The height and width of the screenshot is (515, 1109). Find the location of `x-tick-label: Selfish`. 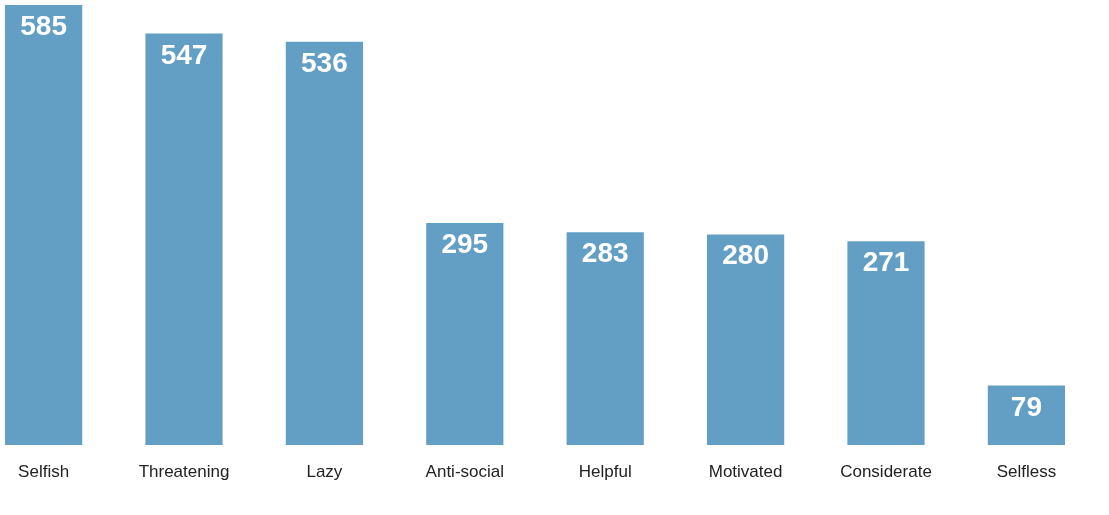

x-tick-label: Selfish is located at coordinates (44, 471).